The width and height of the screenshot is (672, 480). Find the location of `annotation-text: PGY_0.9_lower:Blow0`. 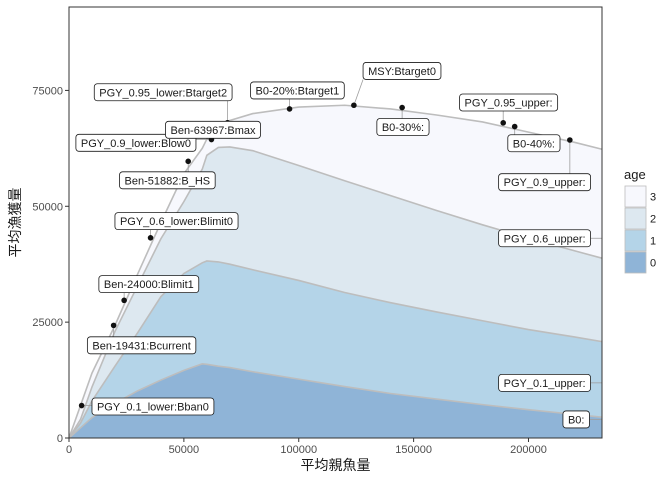

annotation-text: PGY_0.9_lower:Blow0 is located at coordinates (136, 144).